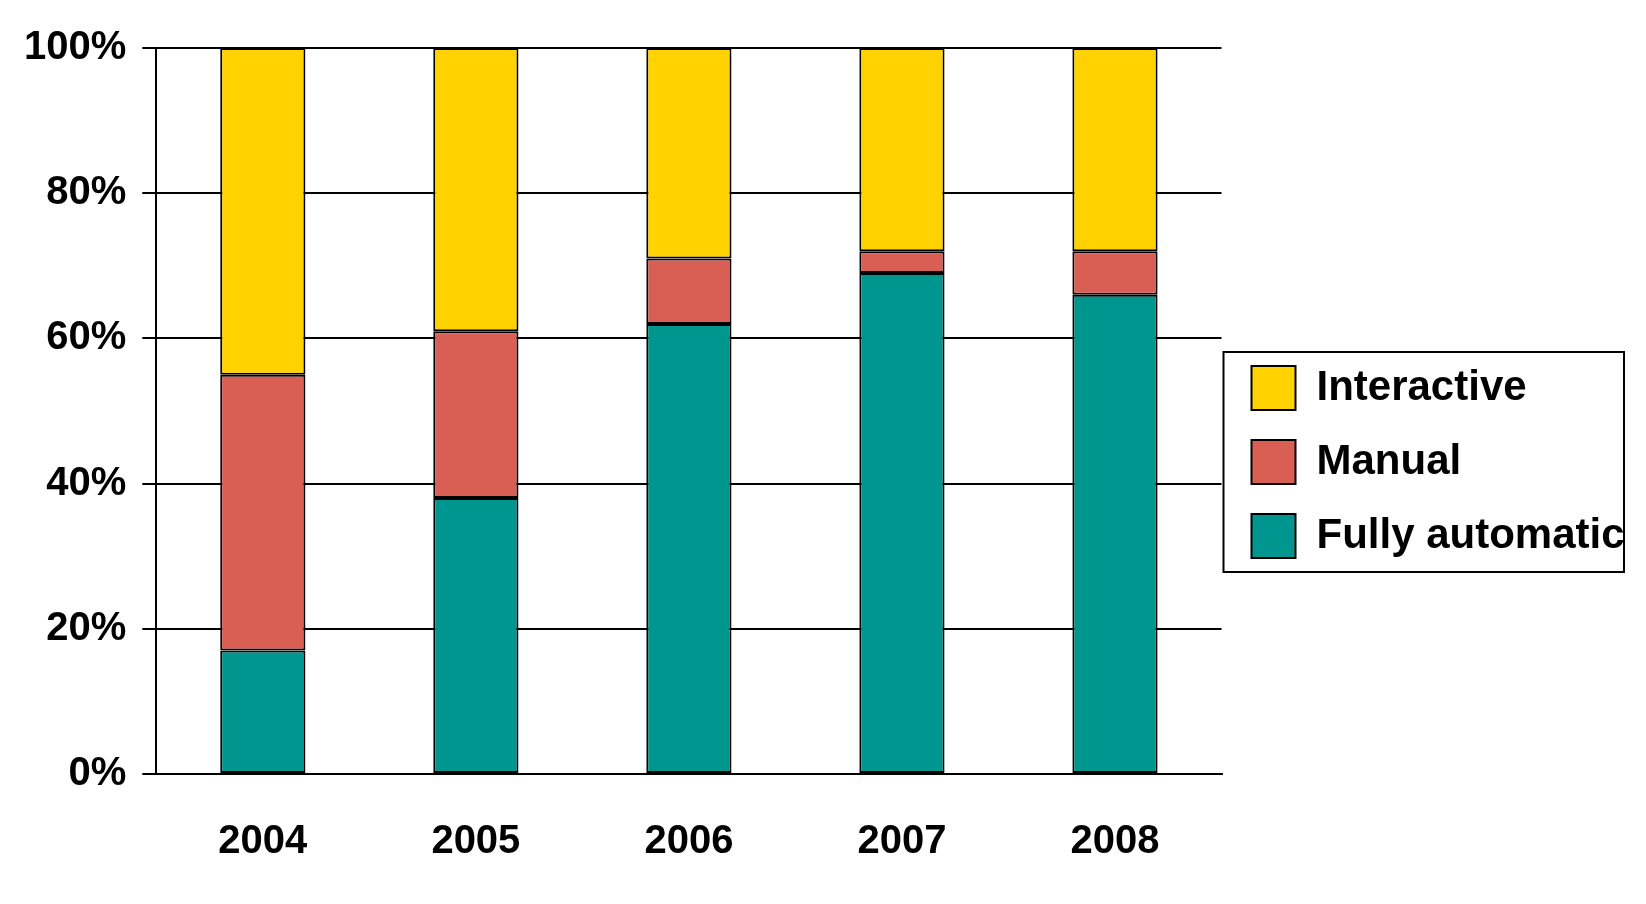  What do you see at coordinates (86, 480) in the screenshot?
I see `y-tick-label: 40%` at bounding box center [86, 480].